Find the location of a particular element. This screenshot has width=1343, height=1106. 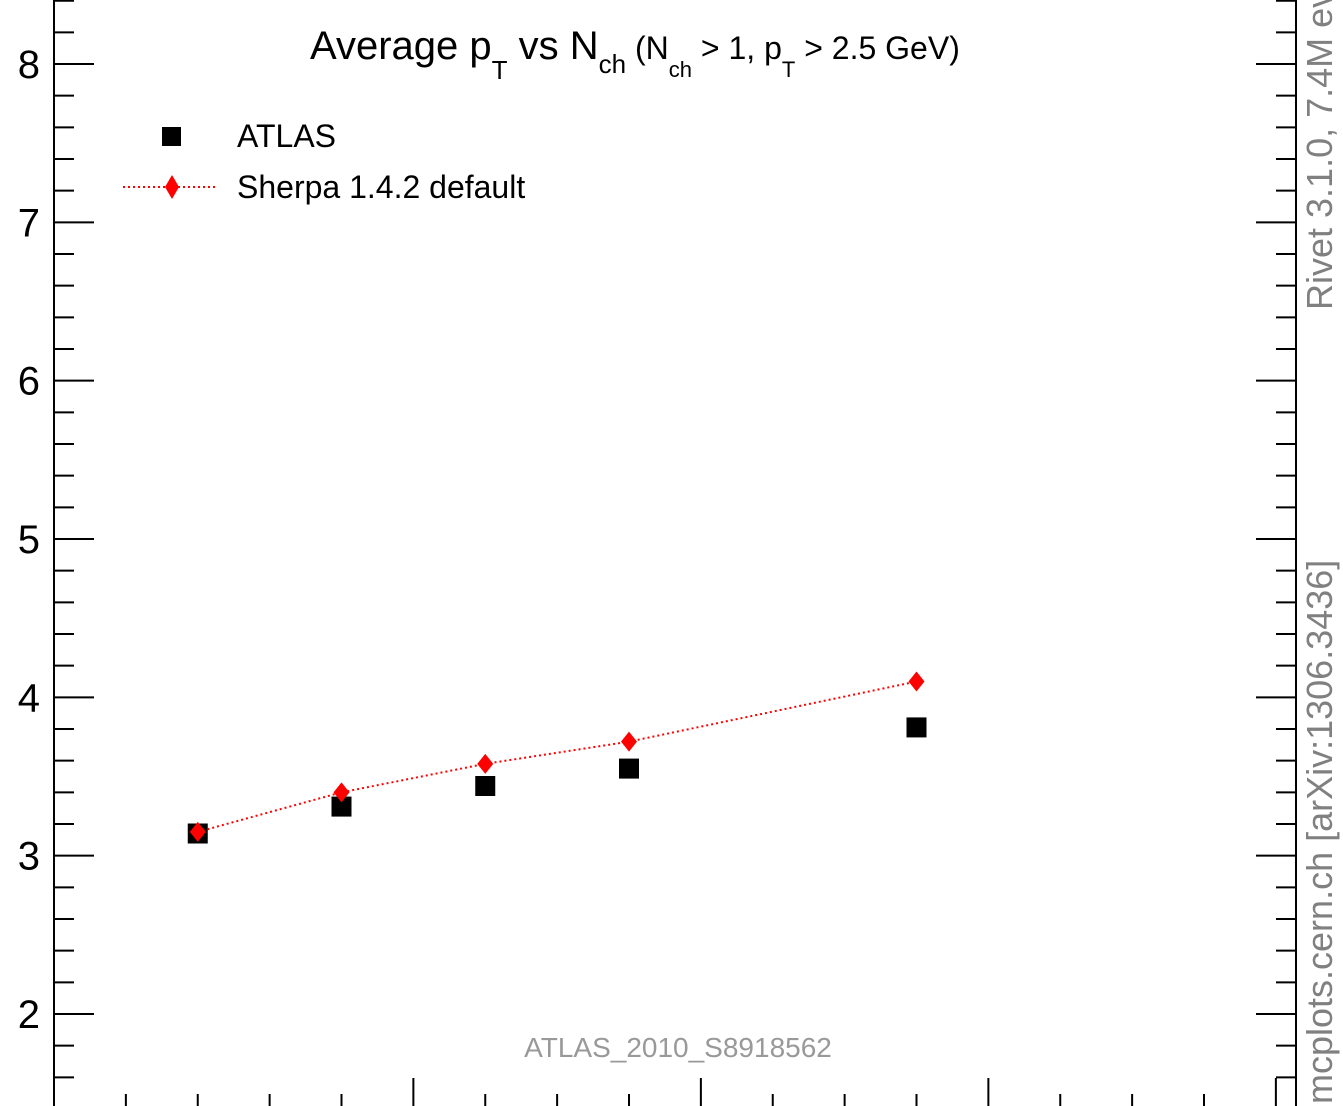

y-tick-label: 8 is located at coordinates (29, 65).